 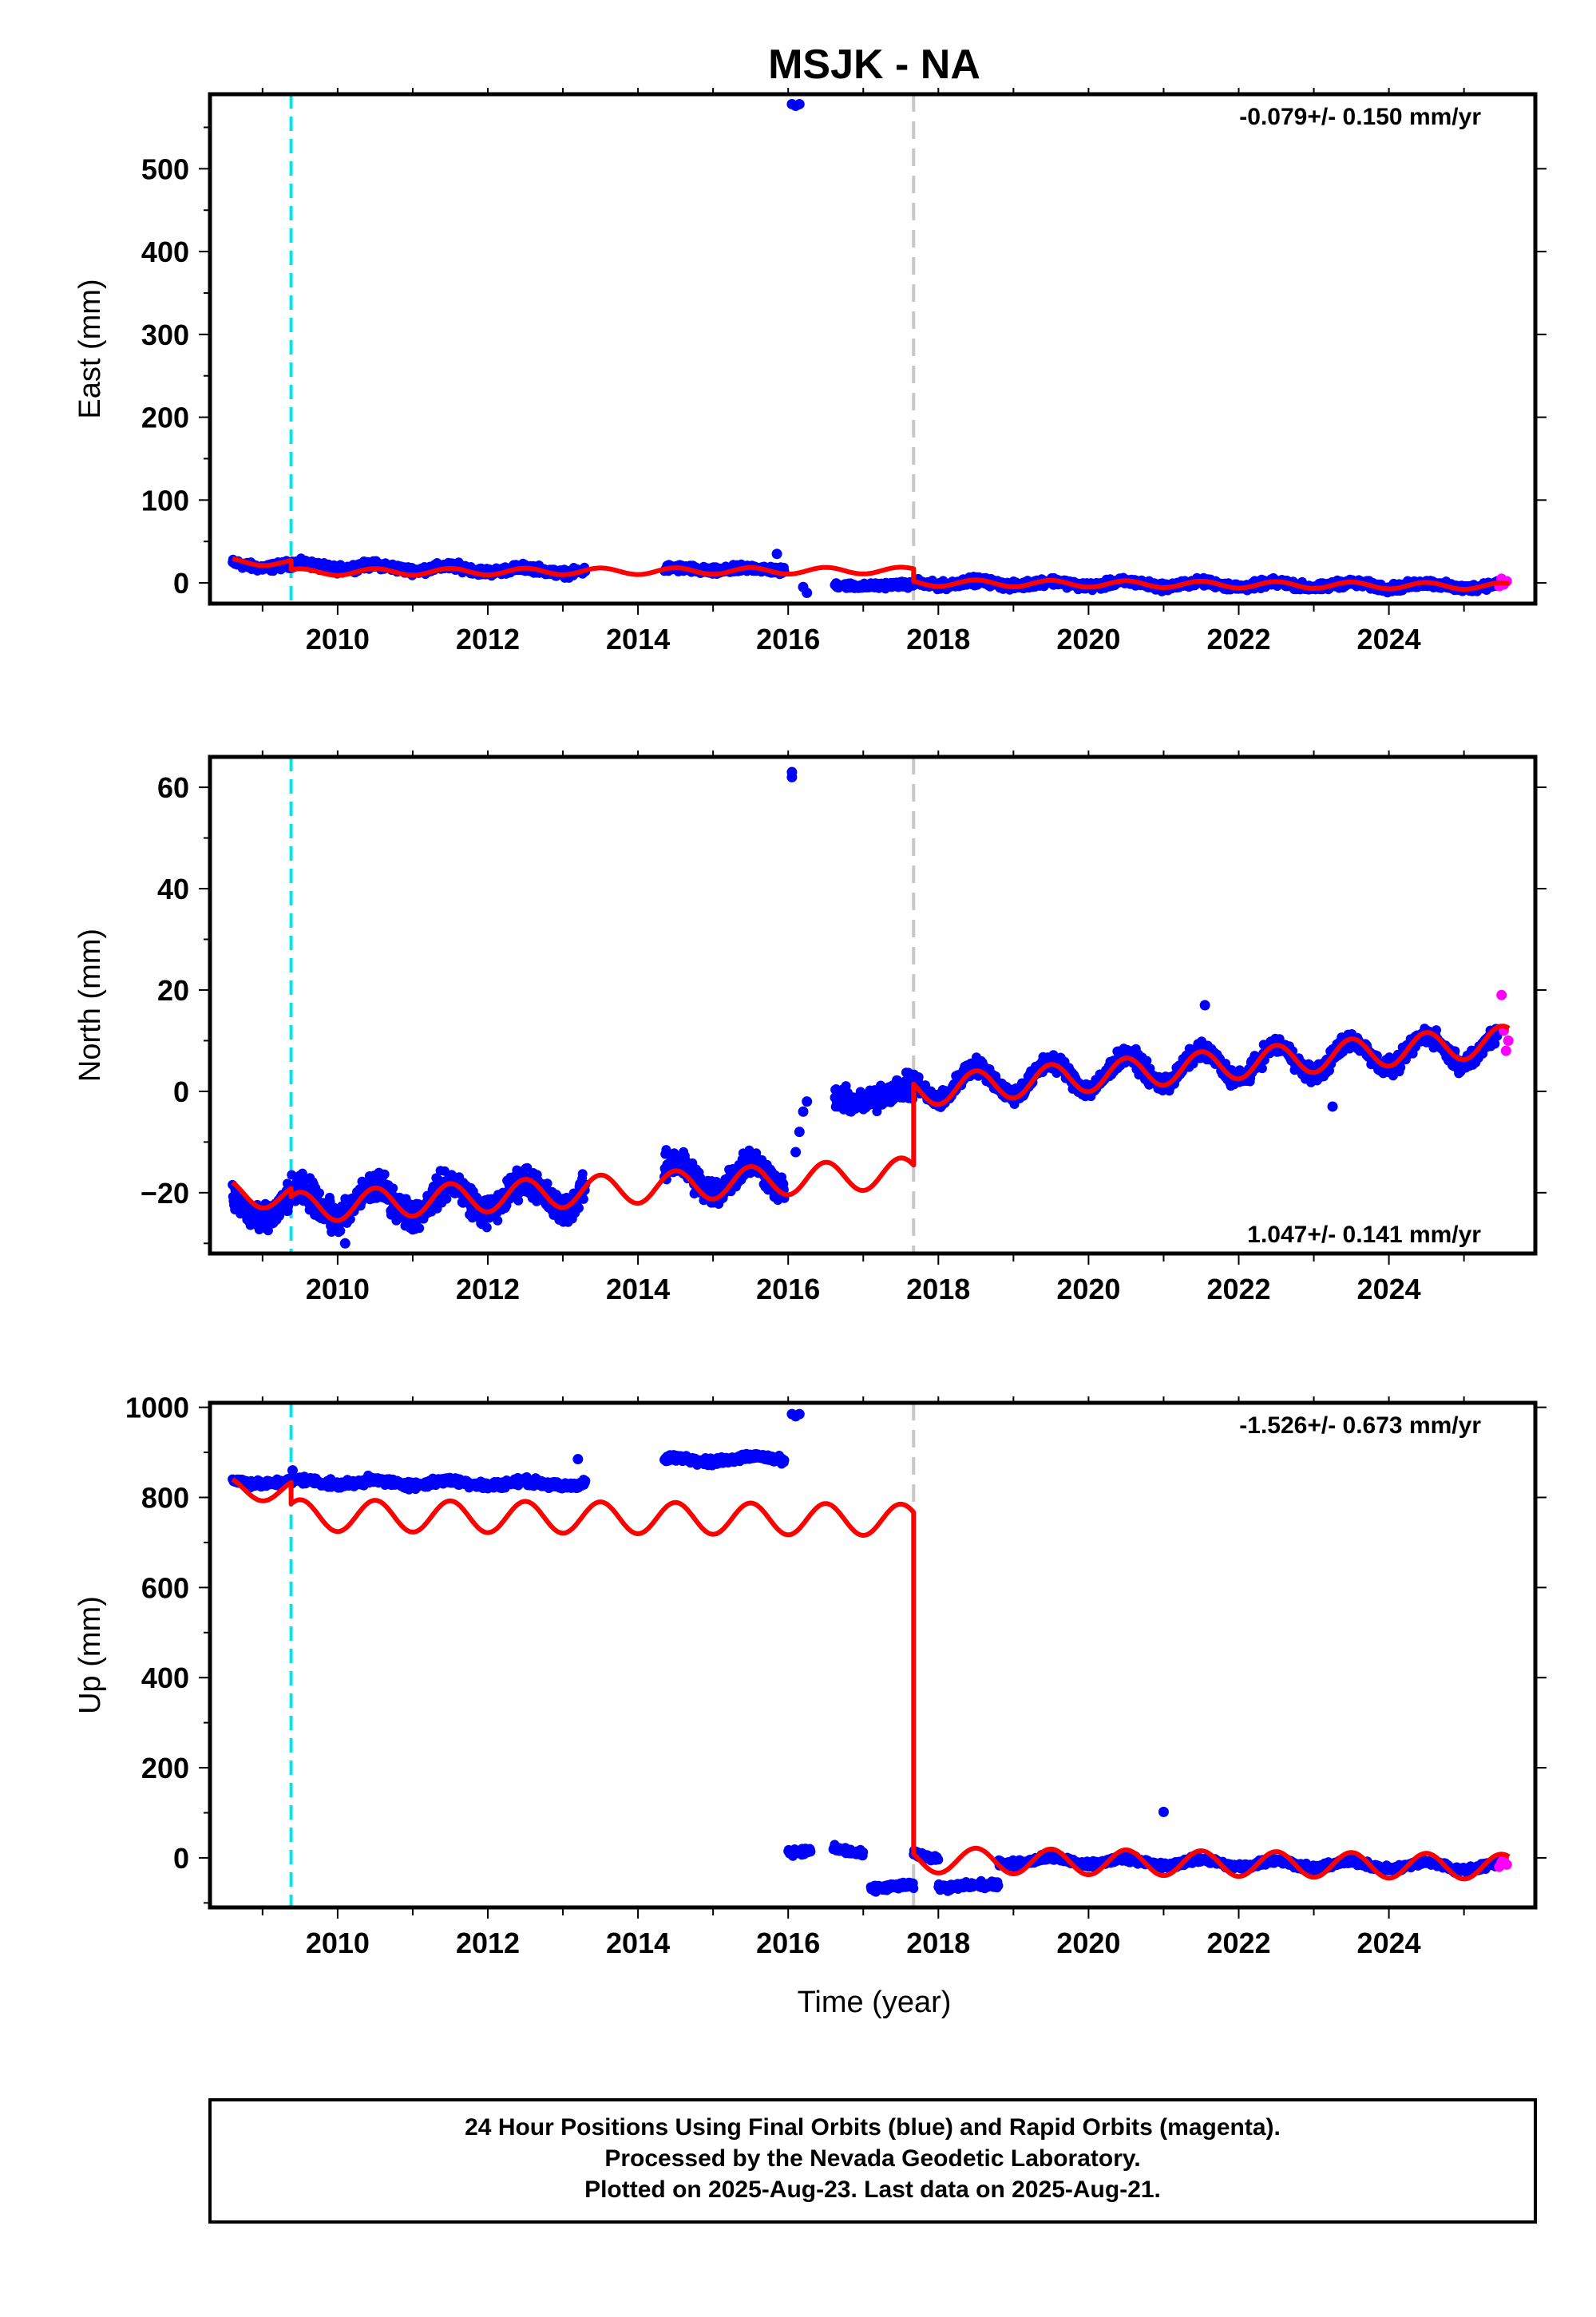 I want to click on y-tick-label: 400, so click(x=165, y=252).